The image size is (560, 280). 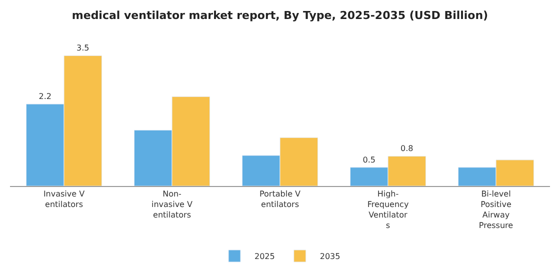 I want to click on legend-label: 2035, so click(x=330, y=257).